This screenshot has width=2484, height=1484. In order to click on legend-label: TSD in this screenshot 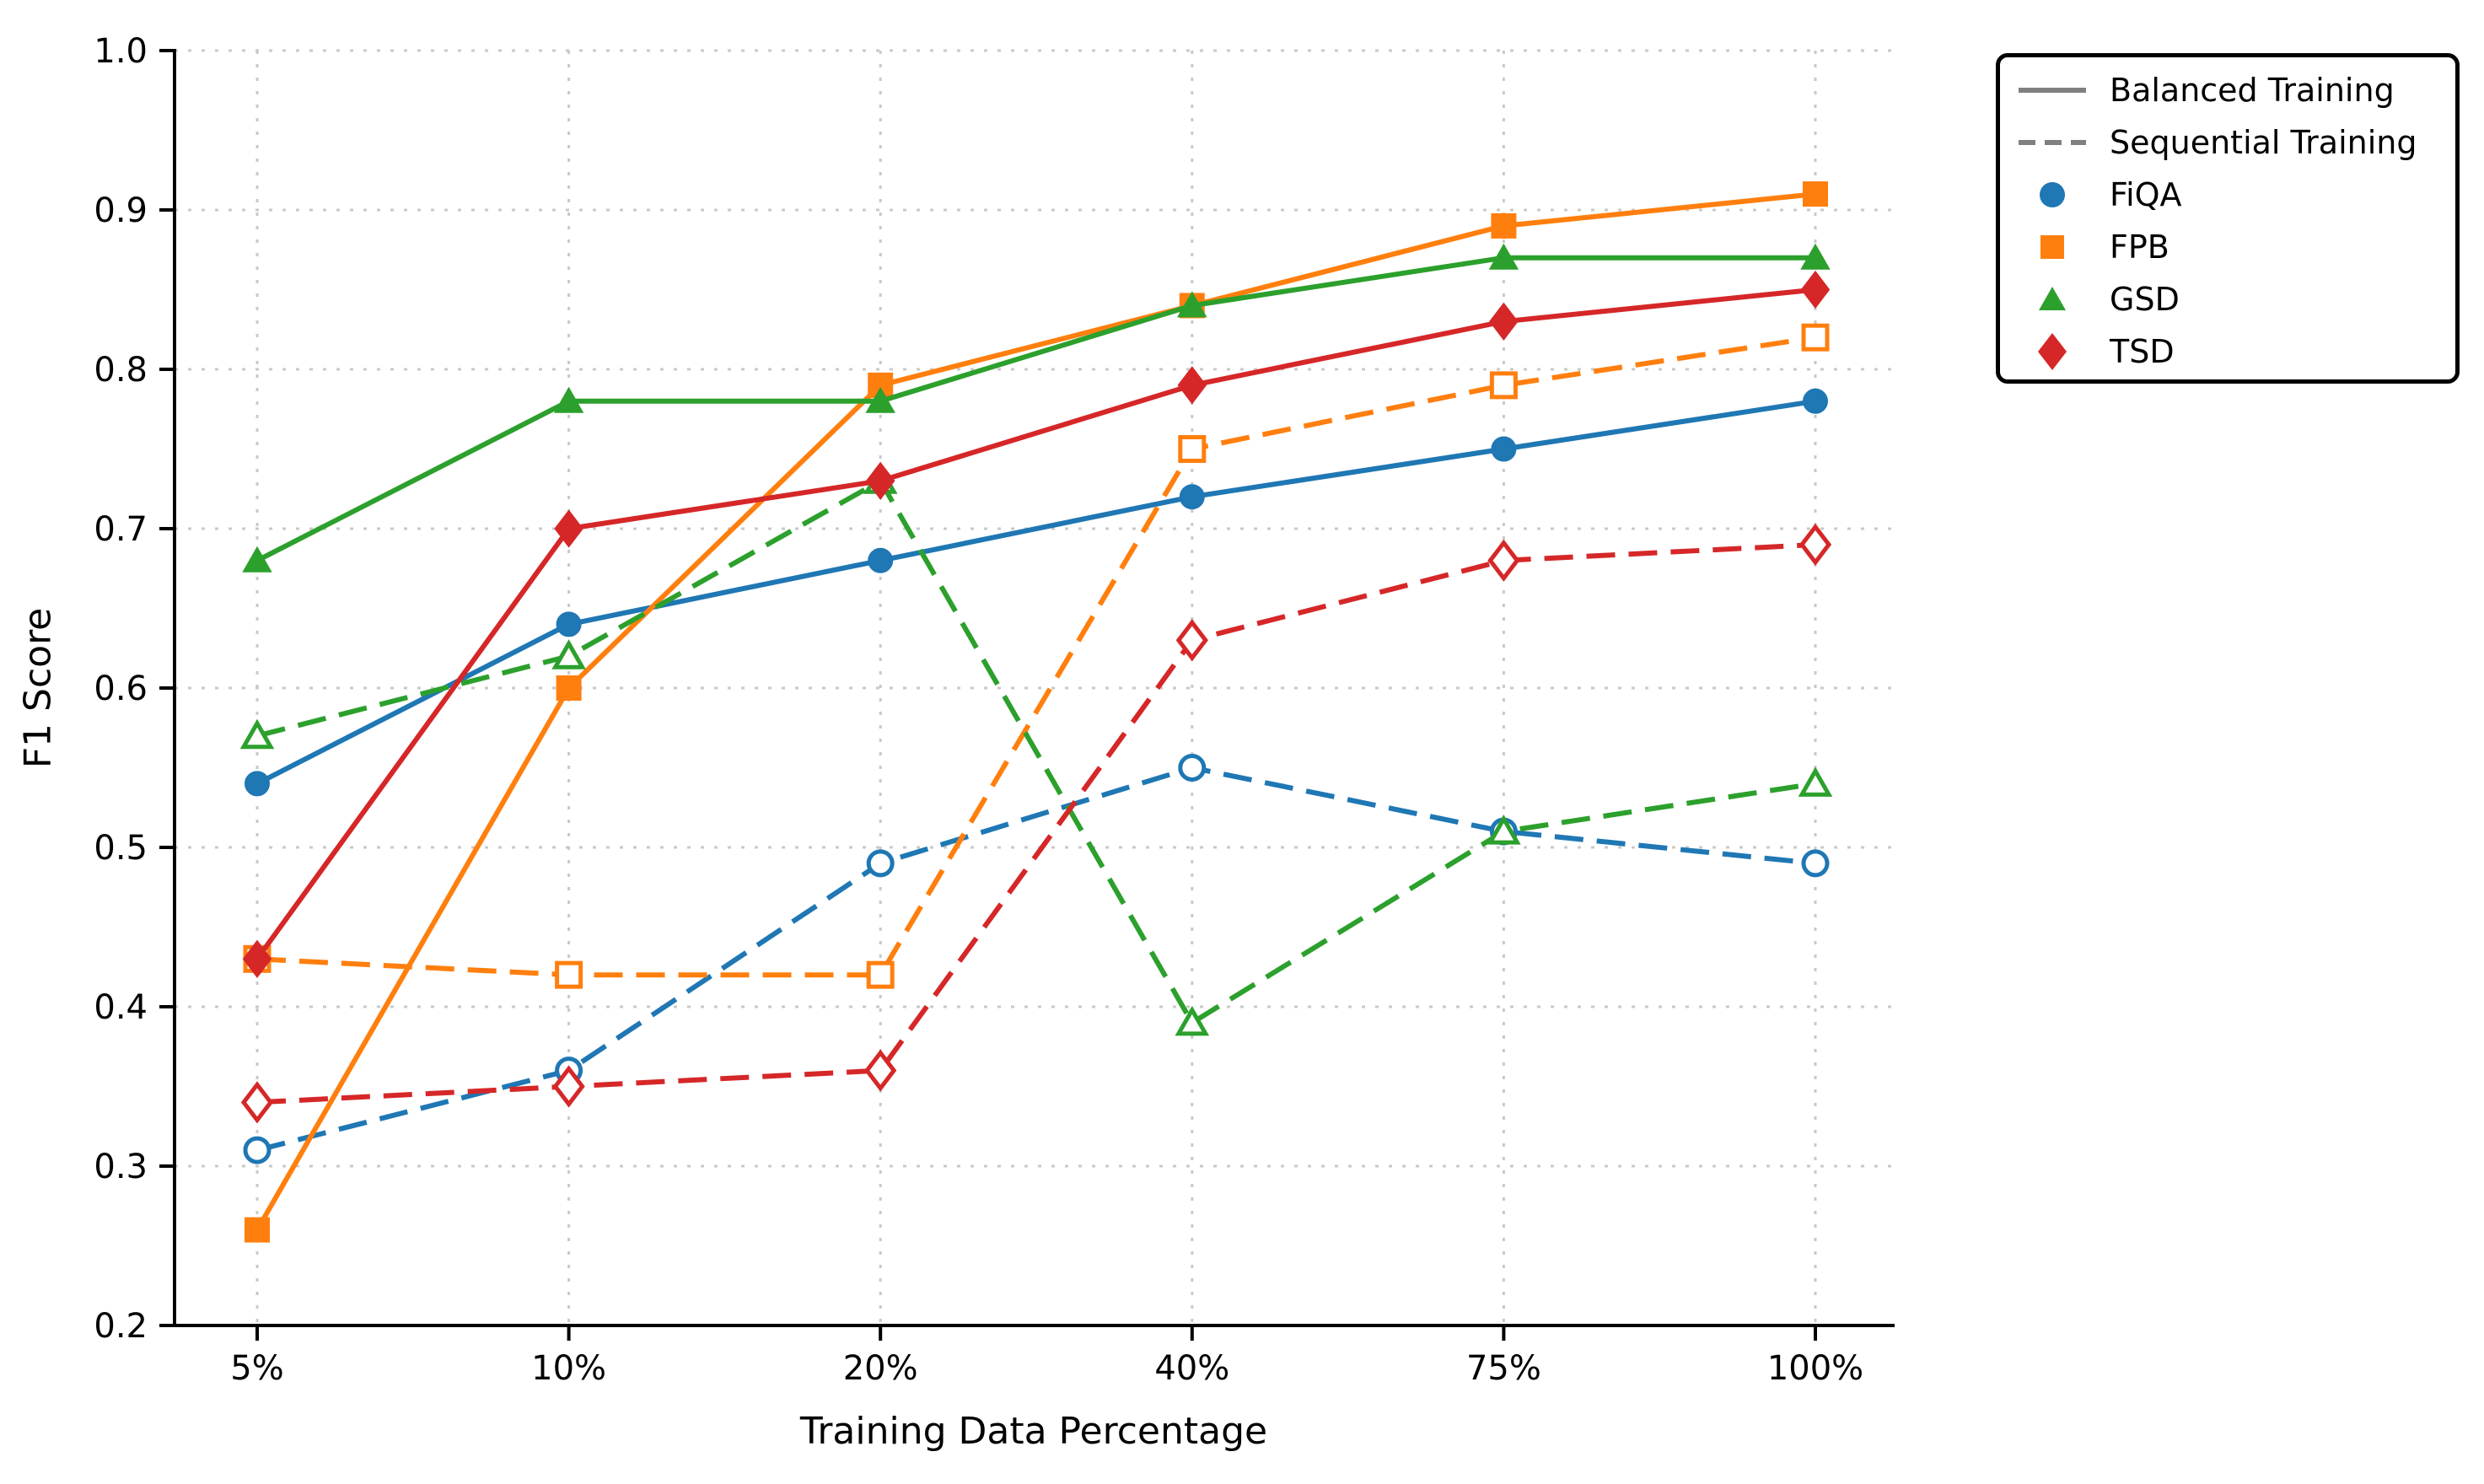, I will do `click(2142, 351)`.